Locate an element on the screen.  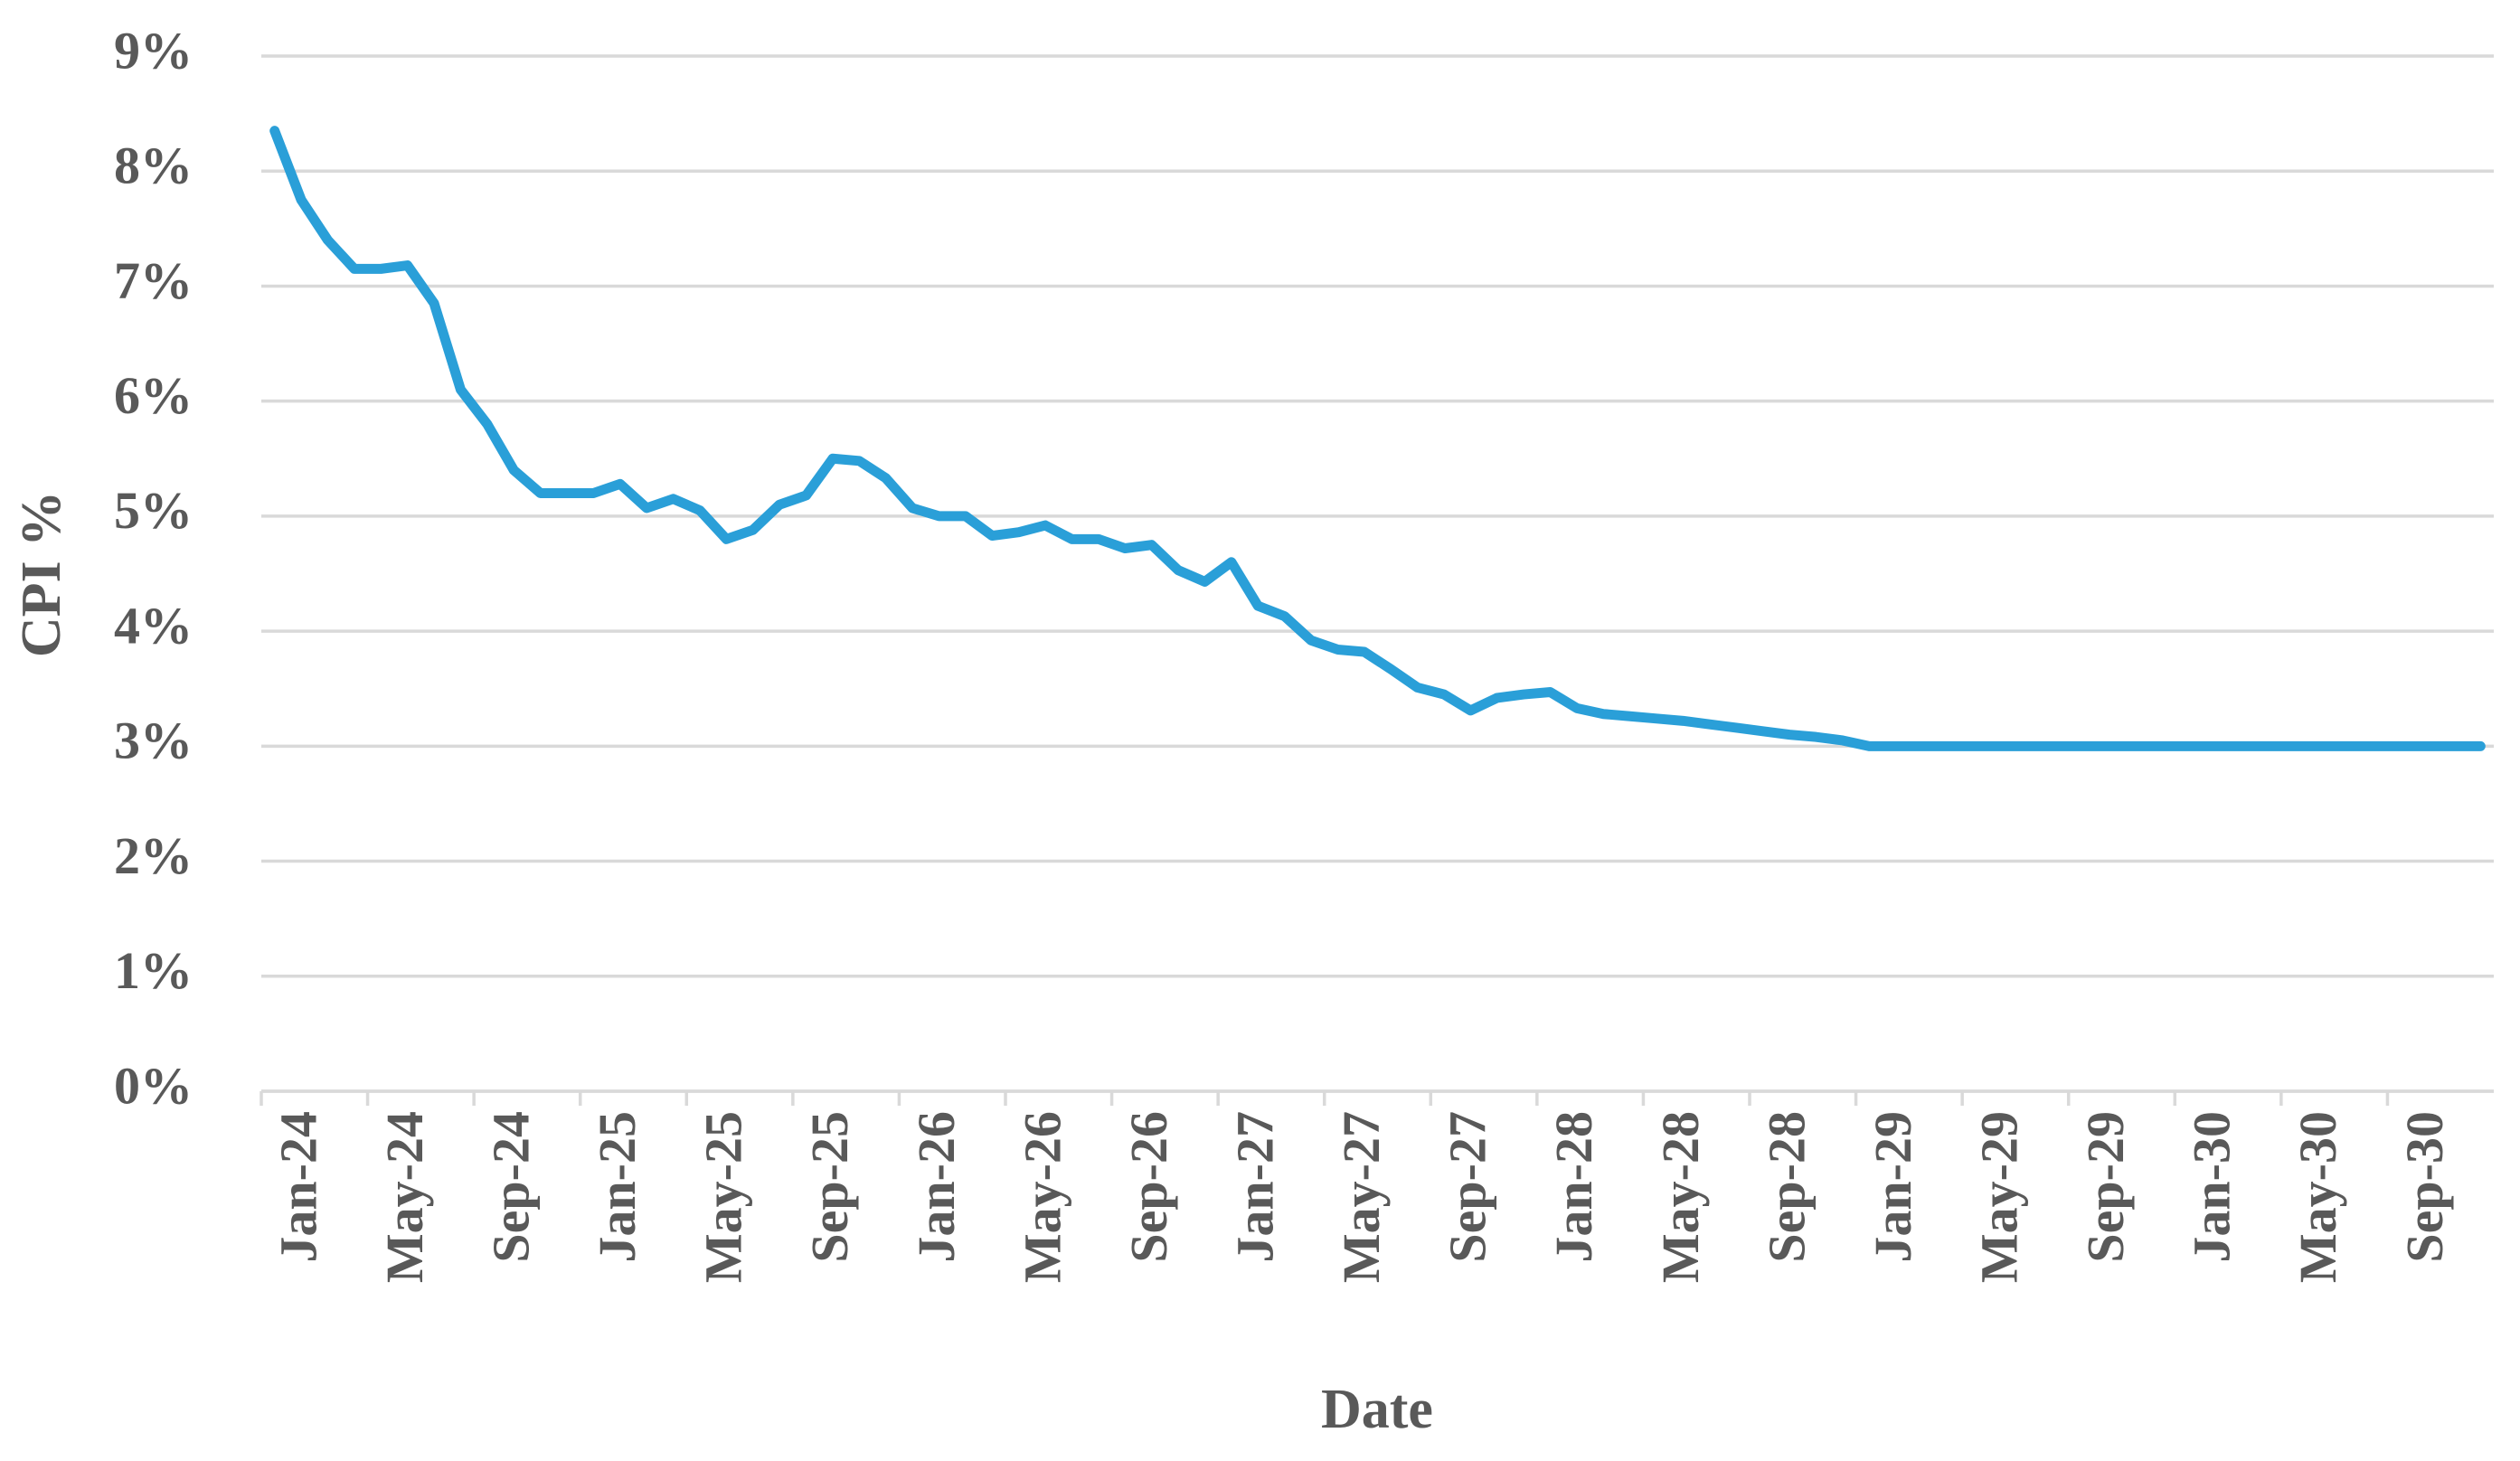
x-tick-label: Jan-25 is located at coordinates (618, 1187).